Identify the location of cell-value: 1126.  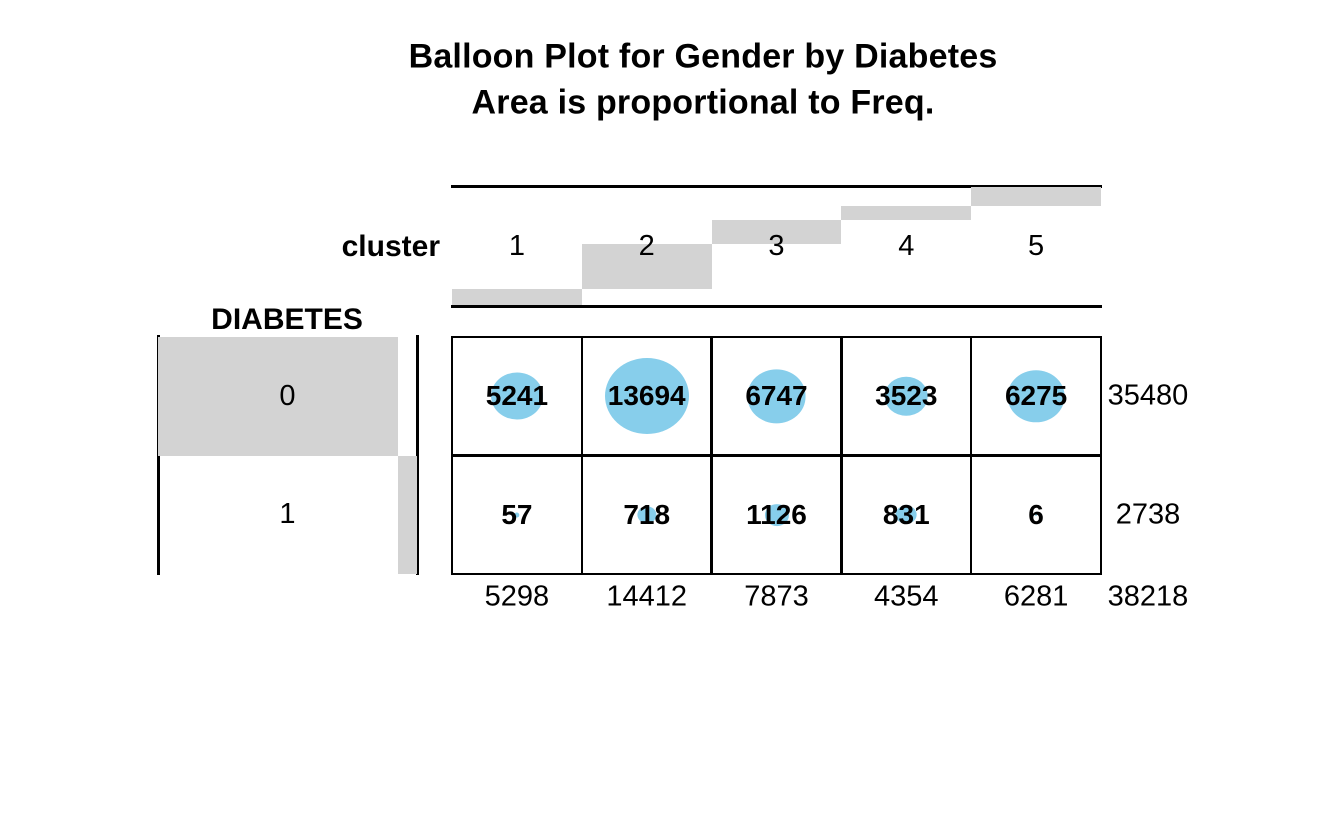
(776, 514).